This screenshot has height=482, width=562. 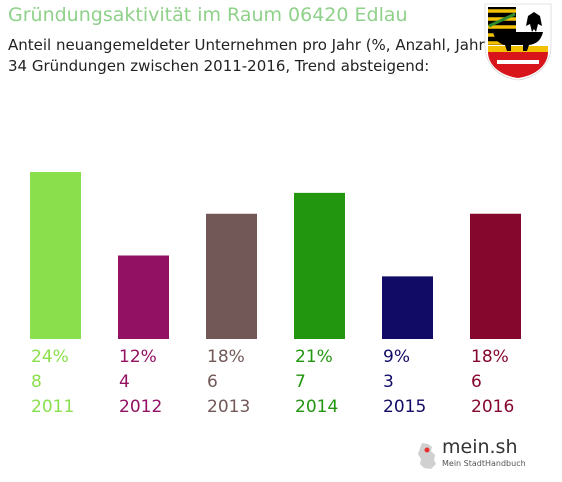 I want to click on bar-count-label: 8, so click(x=36, y=382).